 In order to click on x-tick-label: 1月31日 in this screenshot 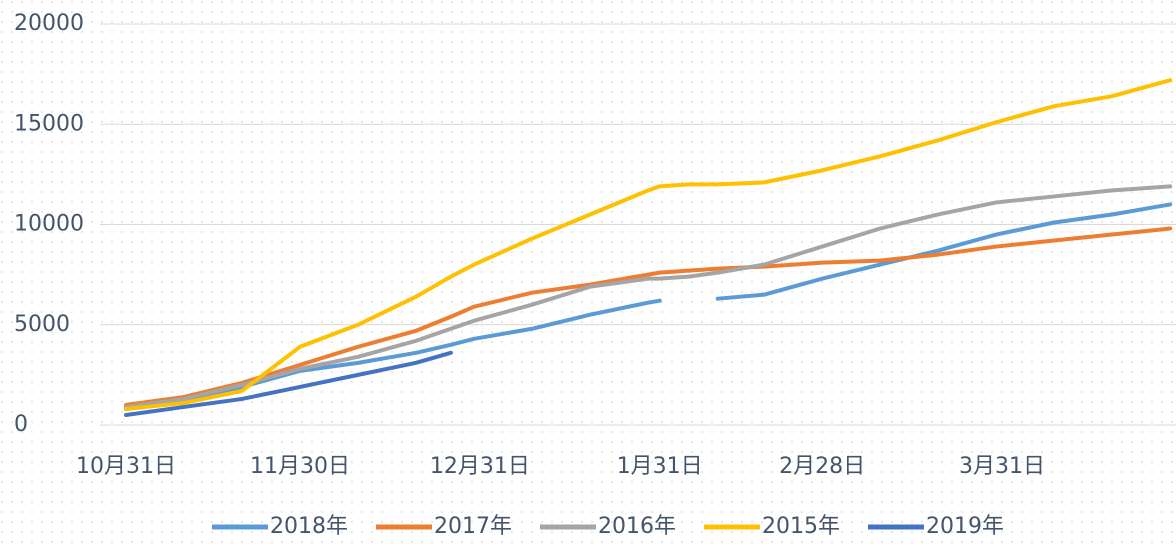, I will do `click(660, 466)`.